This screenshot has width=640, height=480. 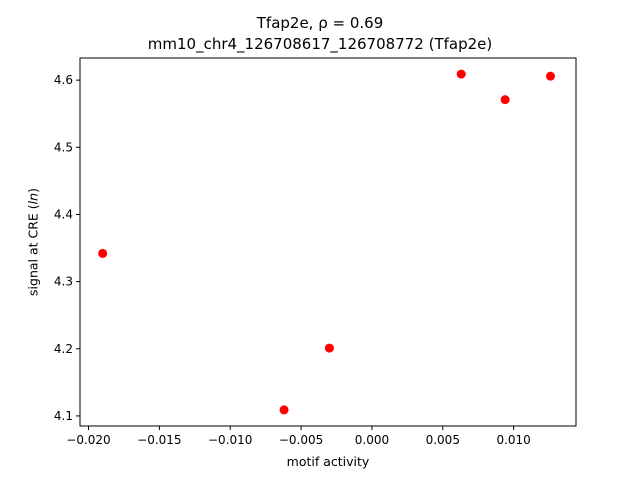 I want to click on y-axis-label-suffix: ), so click(x=33, y=190).